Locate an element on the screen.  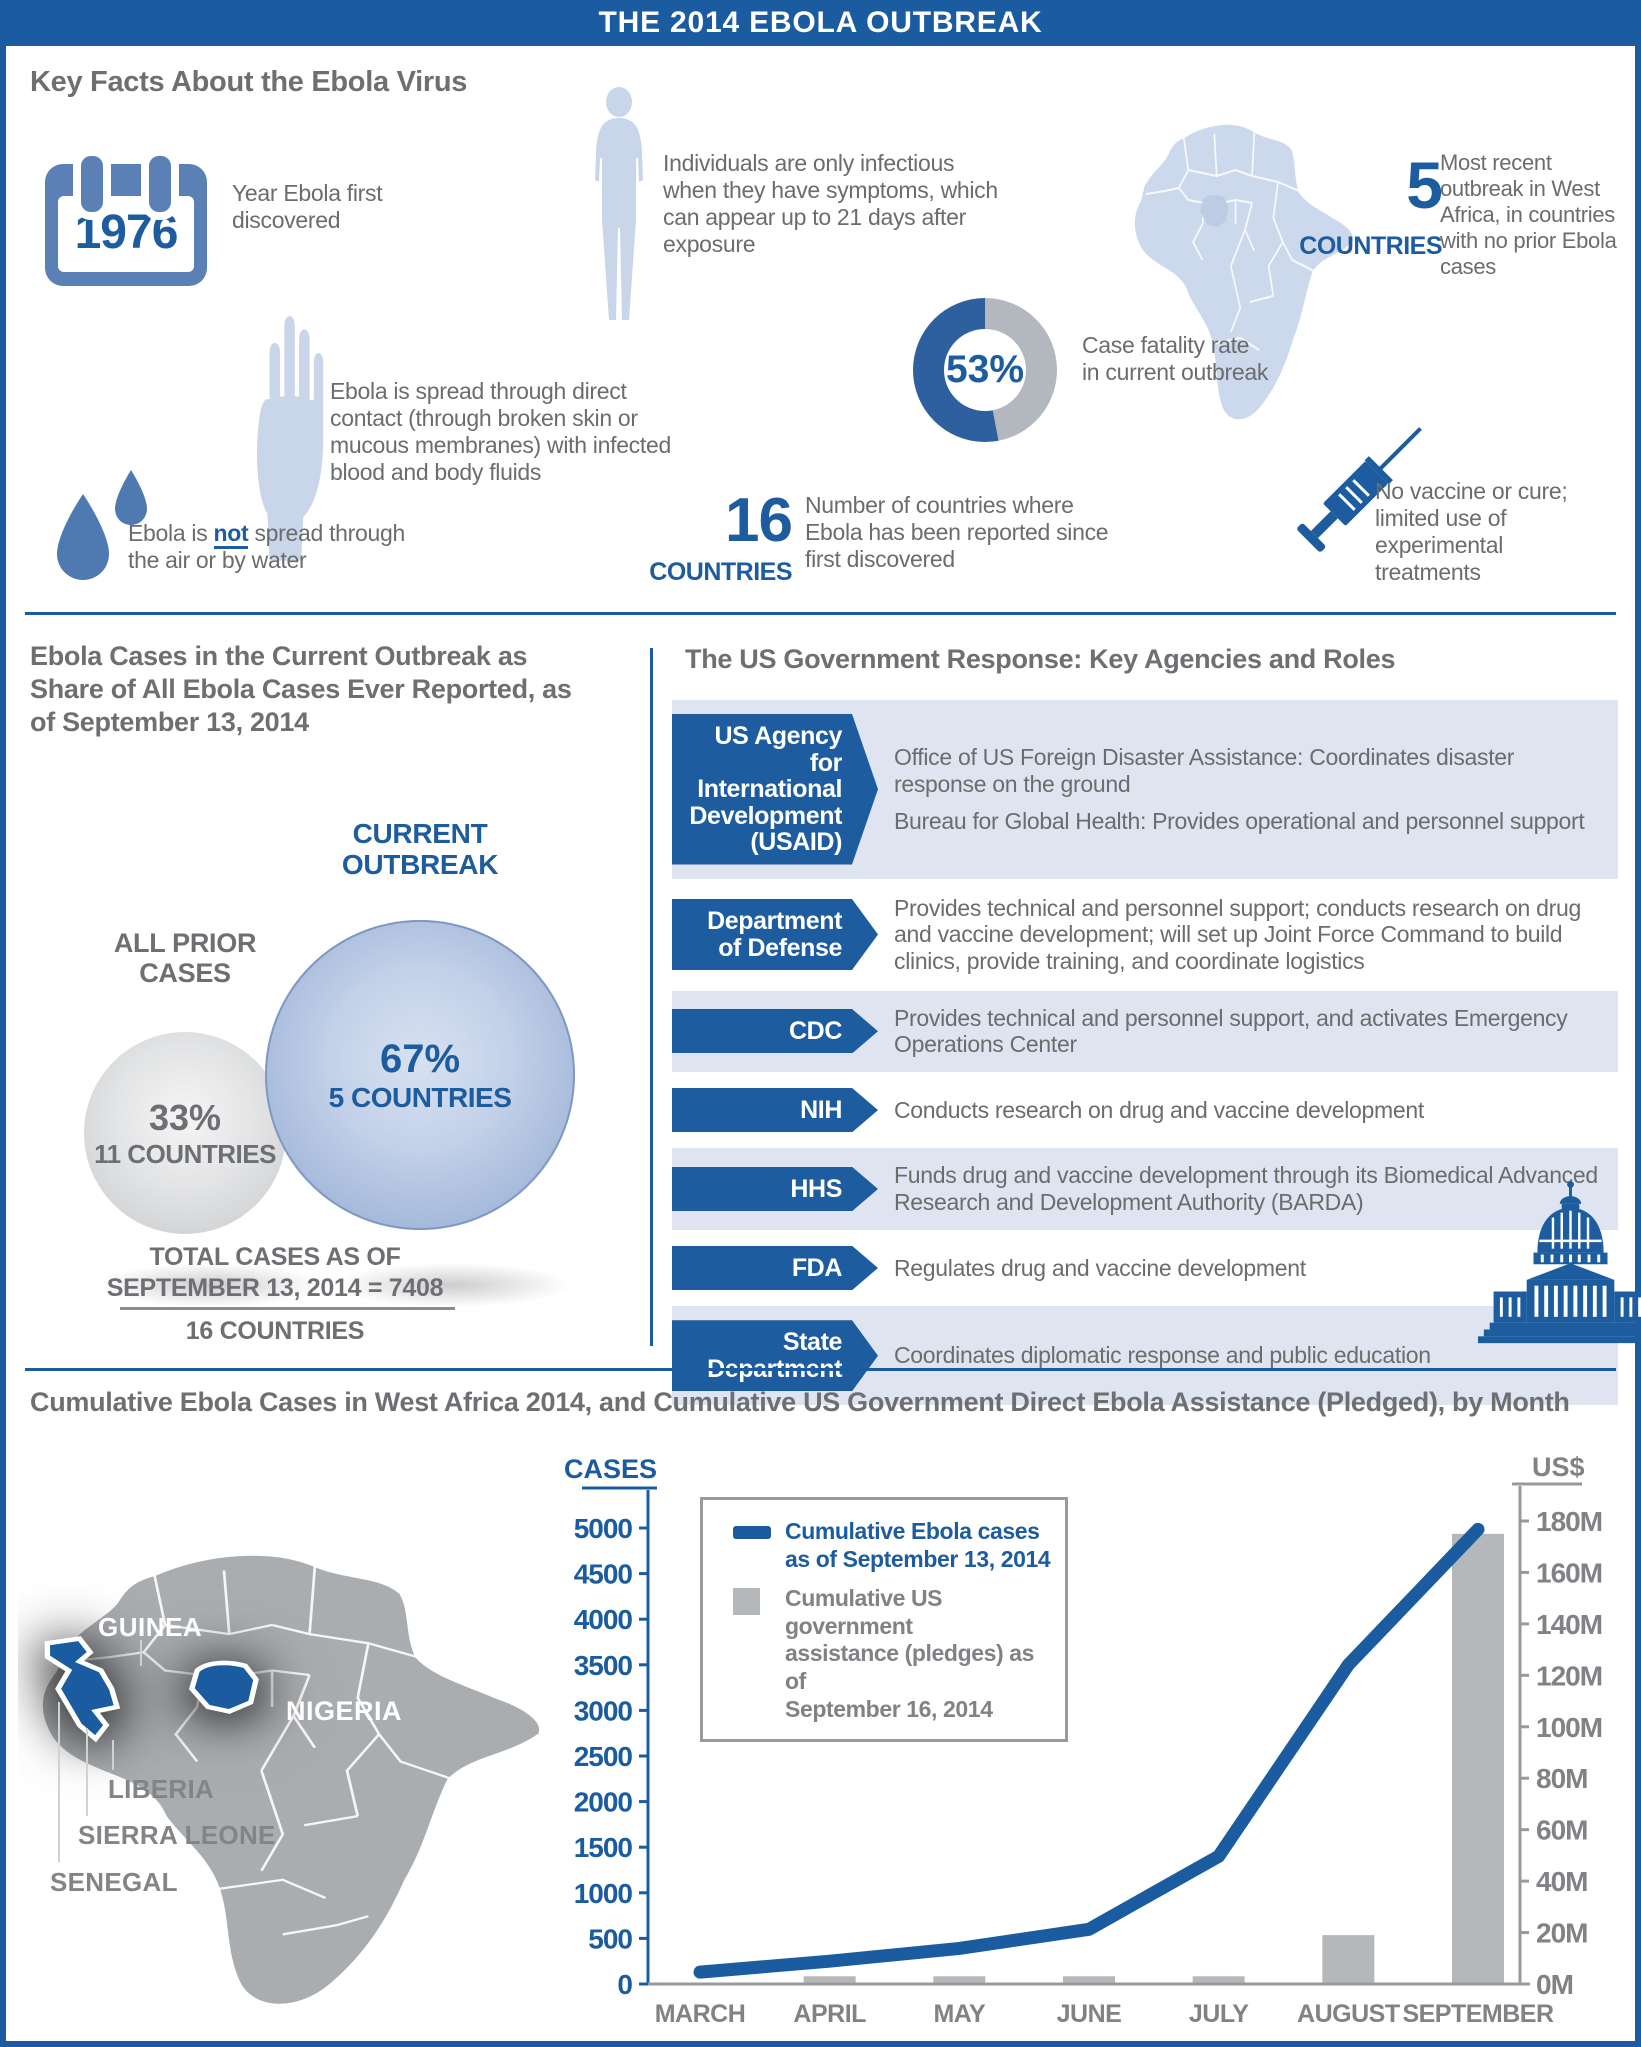
prior-cases-bubble: 33% 11 COUNTRIES is located at coordinates (185, 1133).